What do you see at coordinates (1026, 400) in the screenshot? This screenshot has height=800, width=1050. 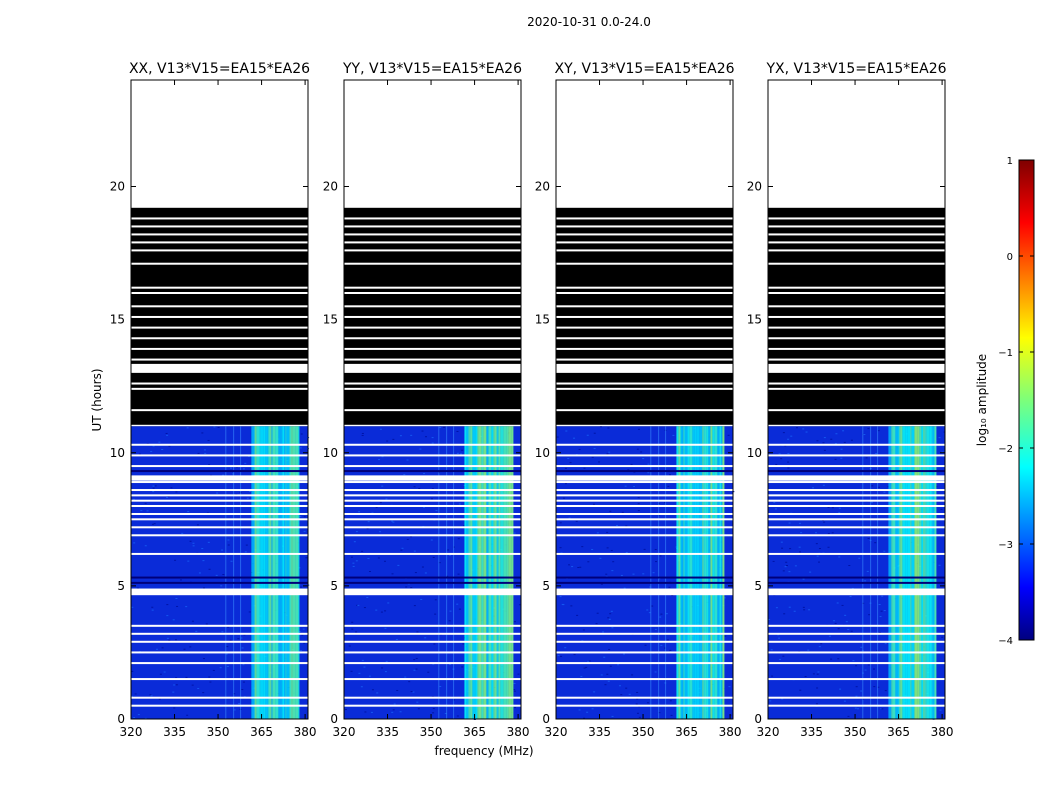 I see `colorbar-gradient` at bounding box center [1026, 400].